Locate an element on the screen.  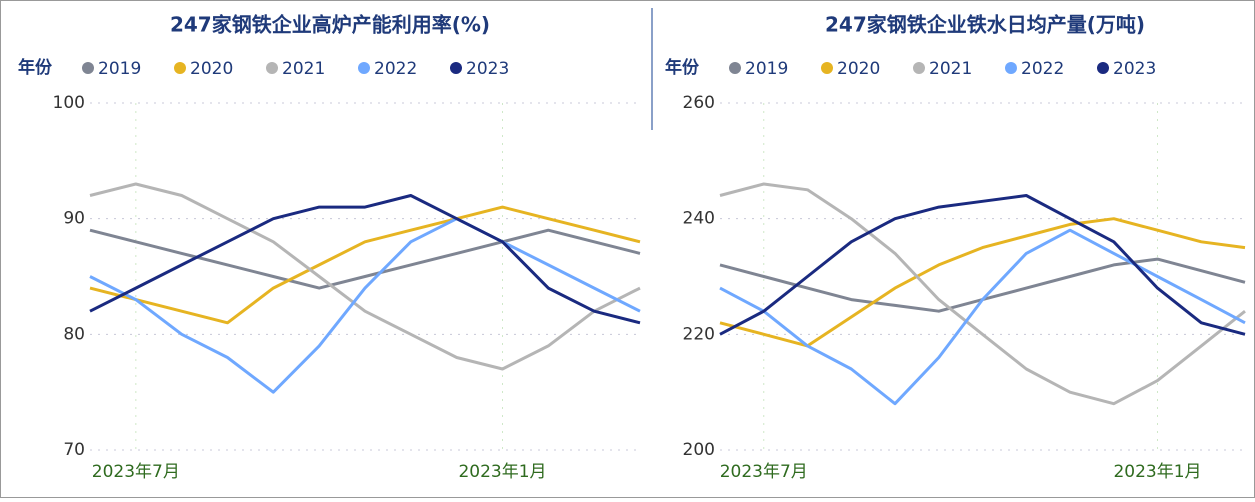
chart-title: 247家钢铁企业高炉产能利用率(%) is located at coordinates (330, 25).